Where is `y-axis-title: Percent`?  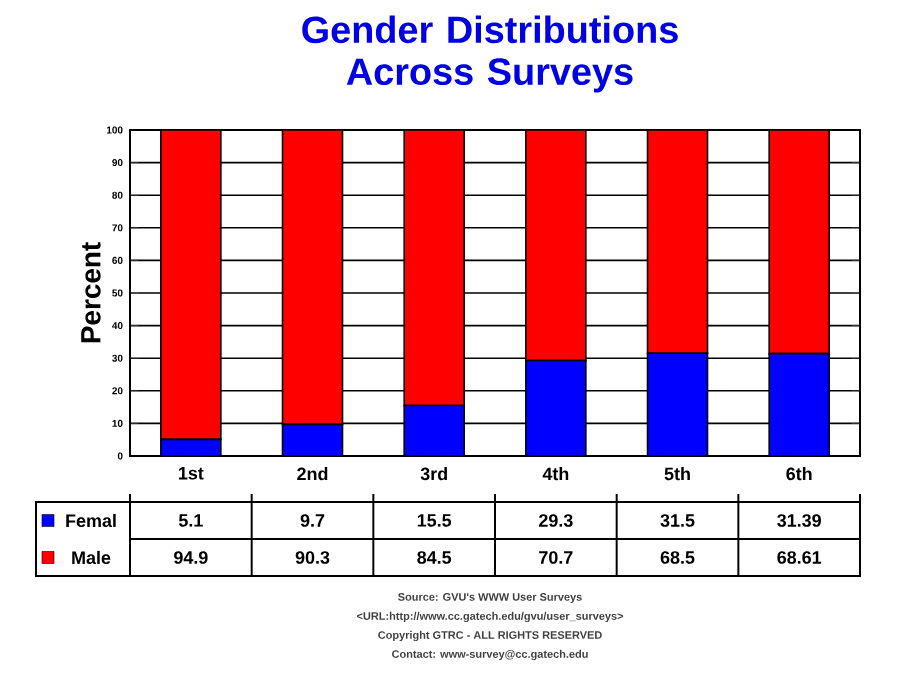
y-axis-title: Percent is located at coordinates (91, 292).